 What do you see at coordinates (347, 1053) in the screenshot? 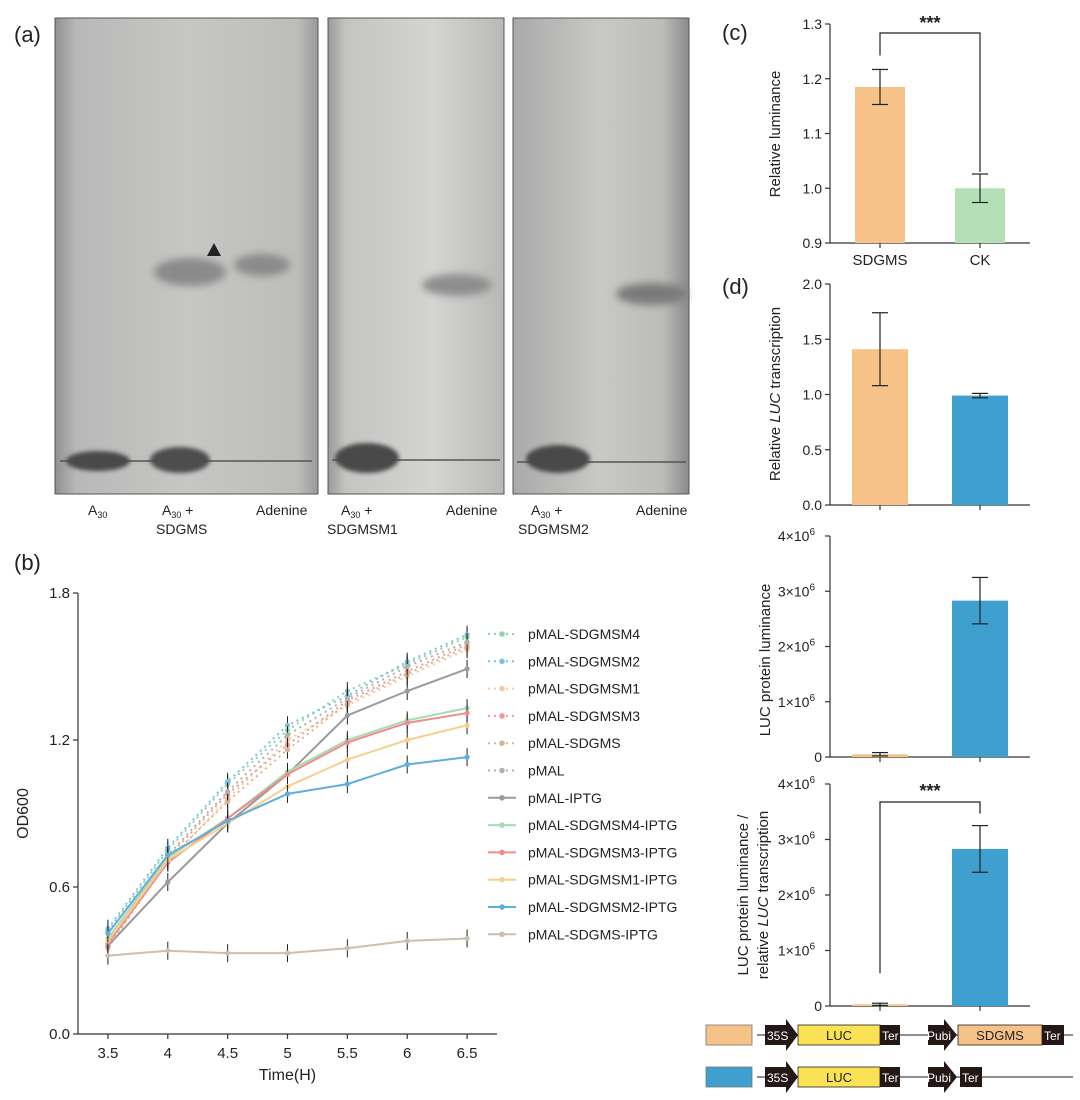
I see `b-x-tick-label: 5.5` at bounding box center [347, 1053].